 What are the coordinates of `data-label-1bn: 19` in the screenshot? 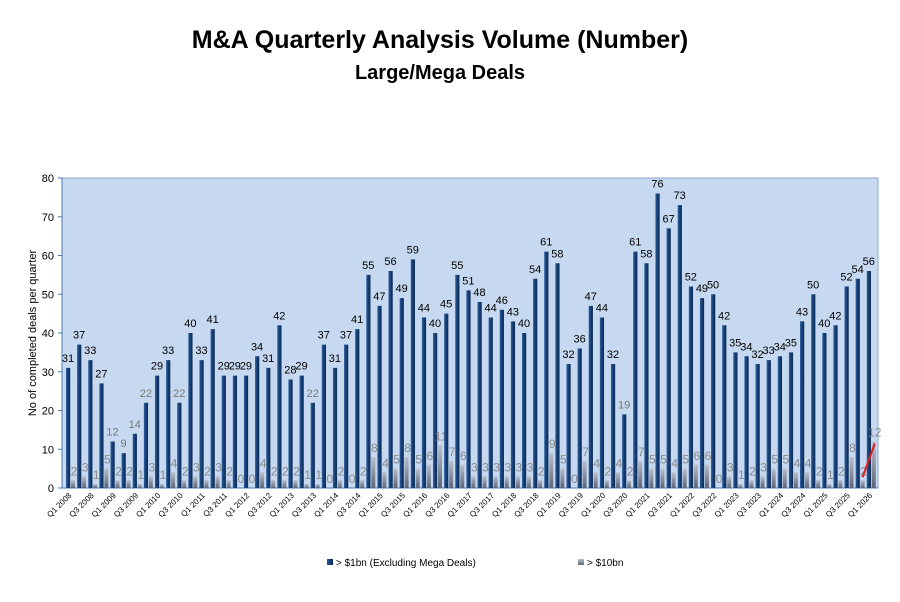 It's located at (624, 405).